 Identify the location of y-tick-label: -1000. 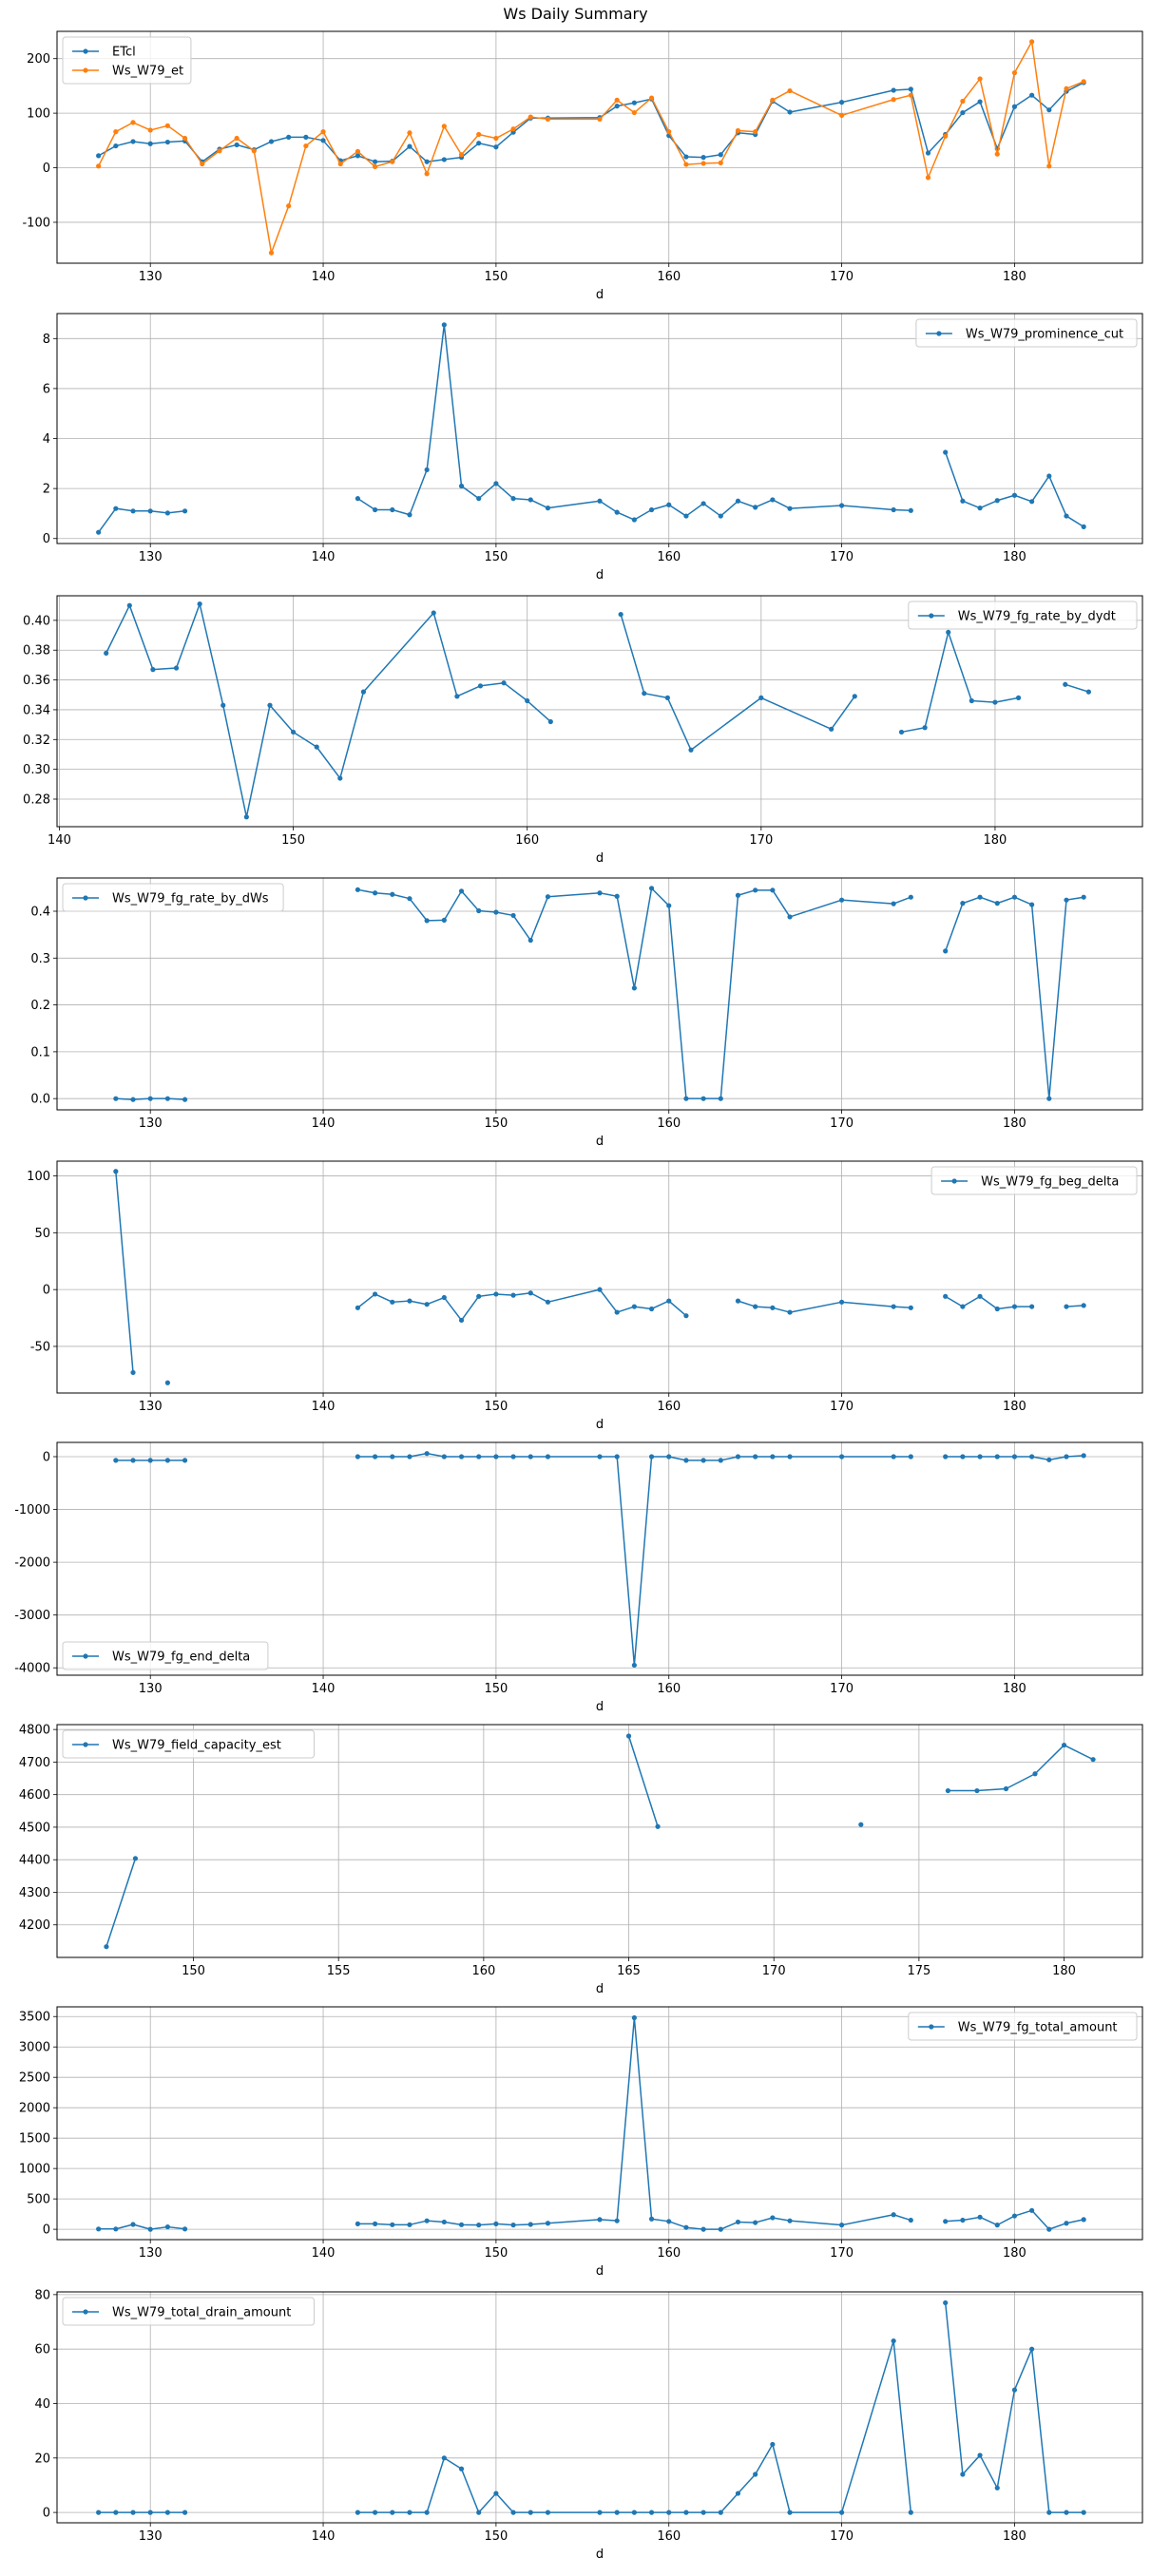
(32, 1510).